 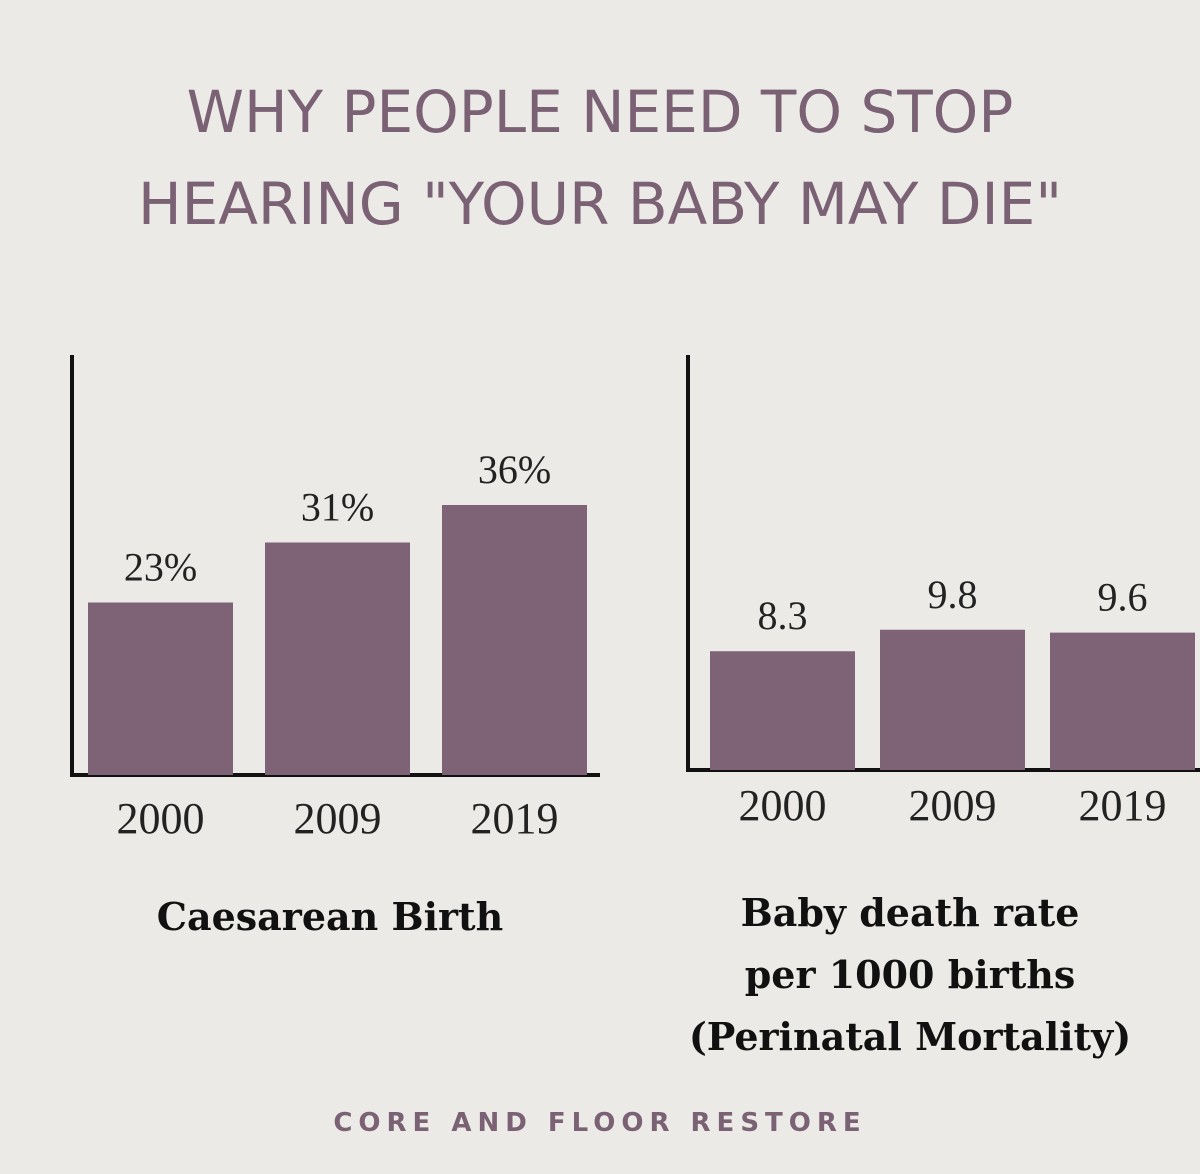 What do you see at coordinates (514, 469) in the screenshot?
I see `data-label-2019: 36%` at bounding box center [514, 469].